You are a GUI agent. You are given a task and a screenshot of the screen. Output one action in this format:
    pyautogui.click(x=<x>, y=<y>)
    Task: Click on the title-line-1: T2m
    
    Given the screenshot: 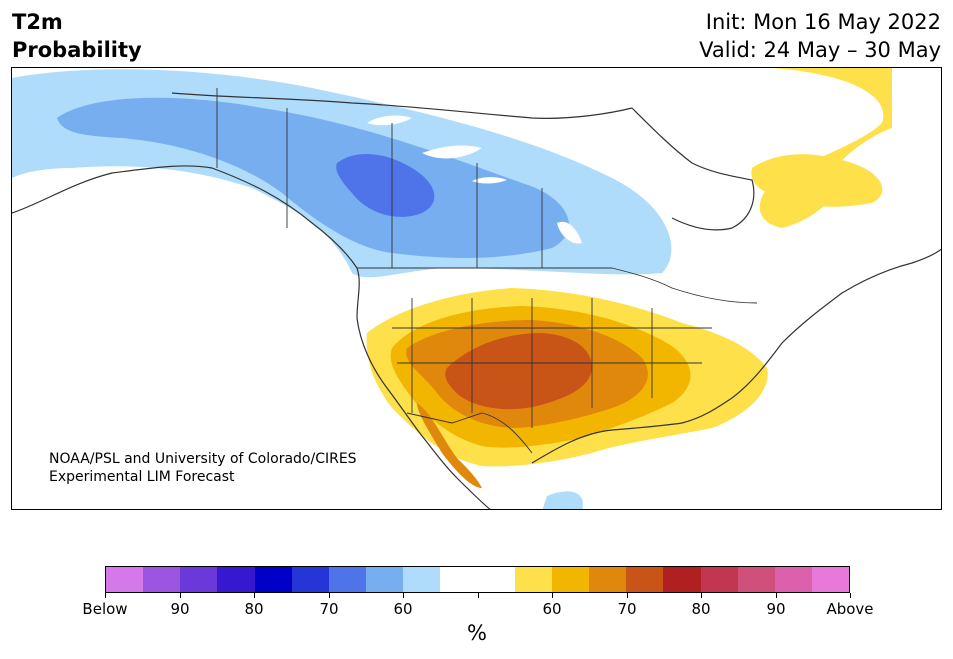 What is the action you would take?
    pyautogui.click(x=37, y=22)
    